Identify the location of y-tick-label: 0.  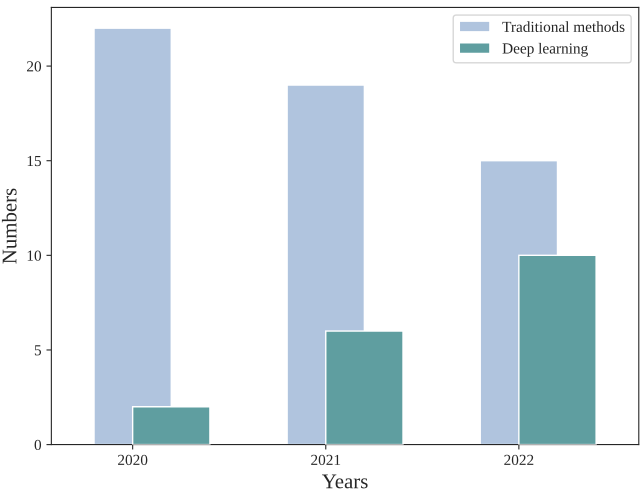
(38, 445).